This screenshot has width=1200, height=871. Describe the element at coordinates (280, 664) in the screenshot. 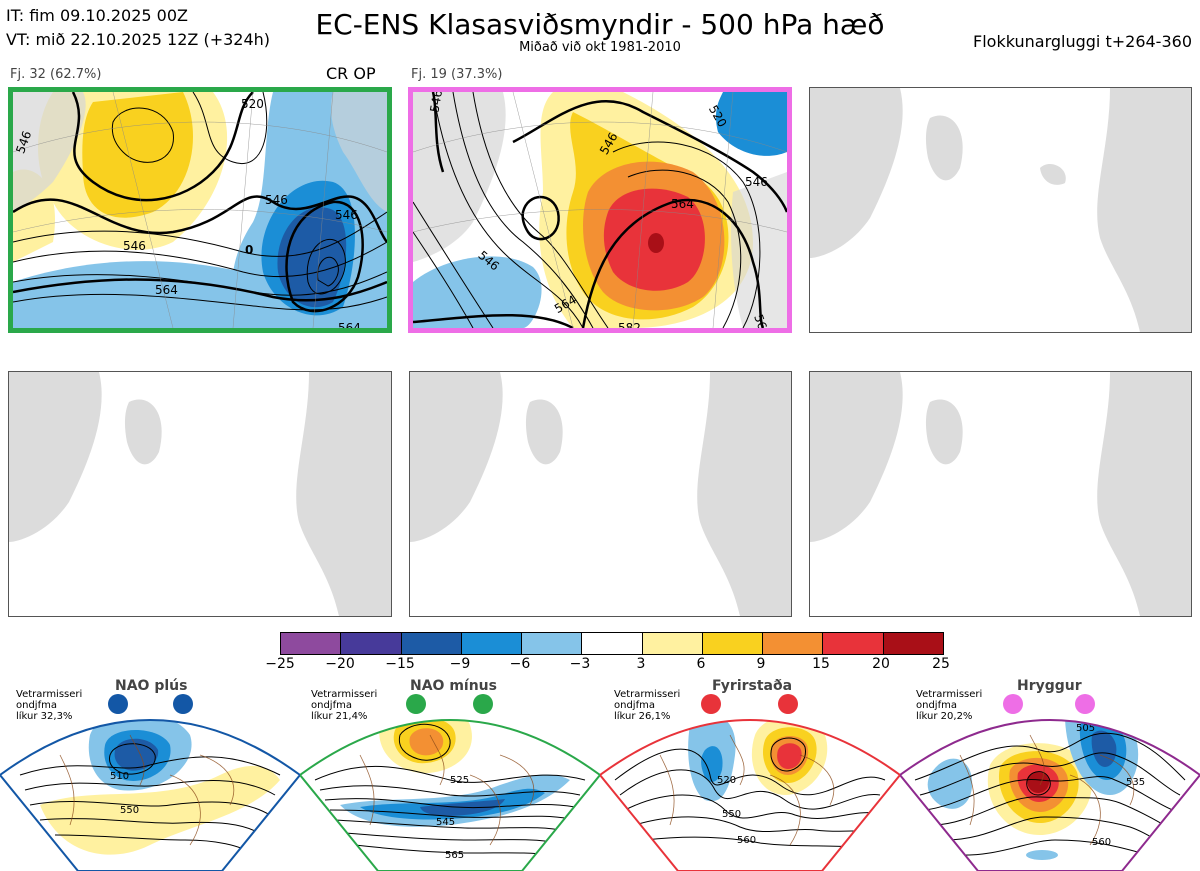

I see `colorbar-tick: −25` at that location.